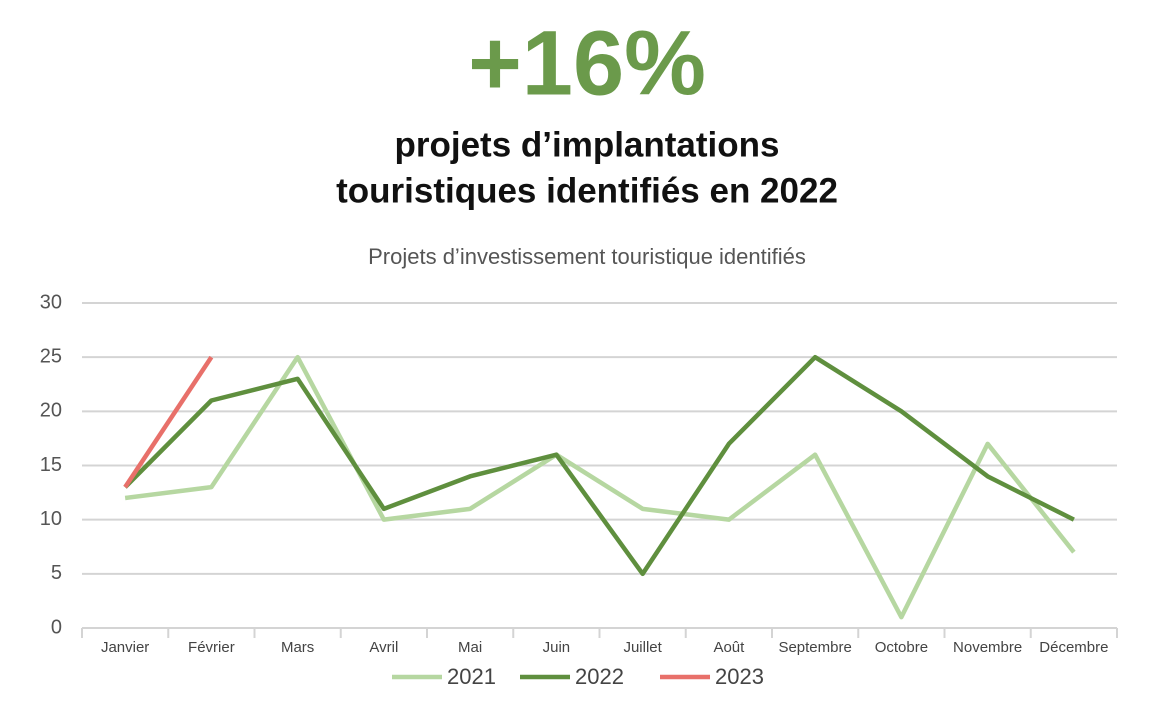 The width and height of the screenshot is (1162, 722). I want to click on x-tick-label: Août, so click(729, 647).